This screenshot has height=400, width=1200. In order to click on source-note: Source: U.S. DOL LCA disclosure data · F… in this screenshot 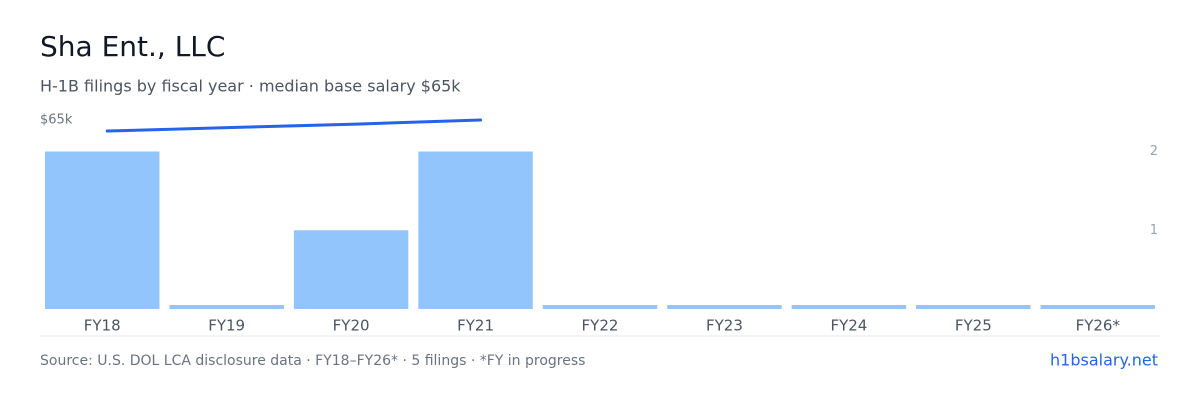, I will do `click(312, 361)`.